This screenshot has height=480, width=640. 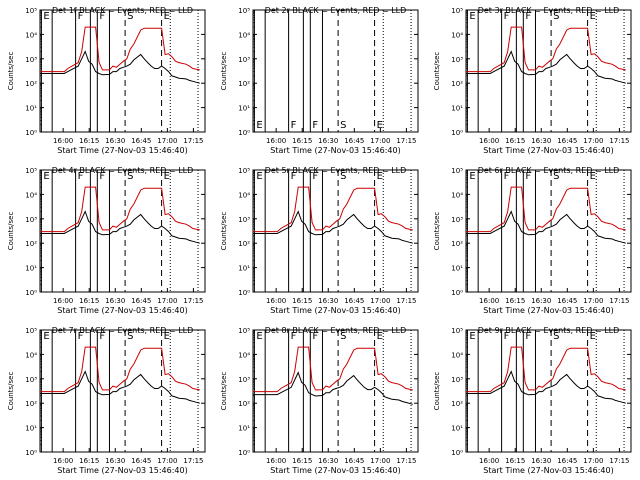 What do you see at coordinates (336, 330) in the screenshot?
I see `panel-title: Det 8r BLACK = Events, RED = LLD` at bounding box center [336, 330].